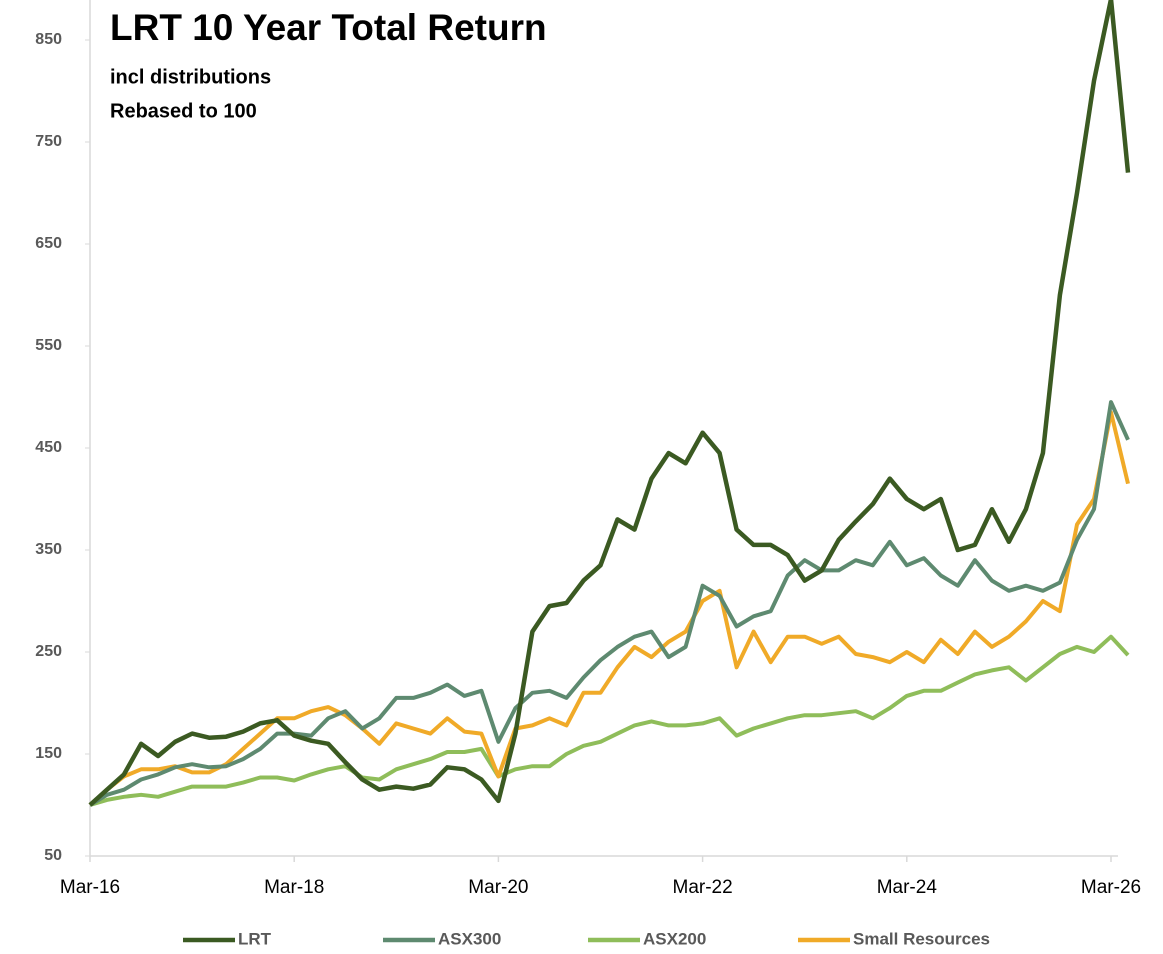 Image resolution: width=1163 pixels, height=954 pixels. I want to click on legend-label: ASX200, so click(674, 938).